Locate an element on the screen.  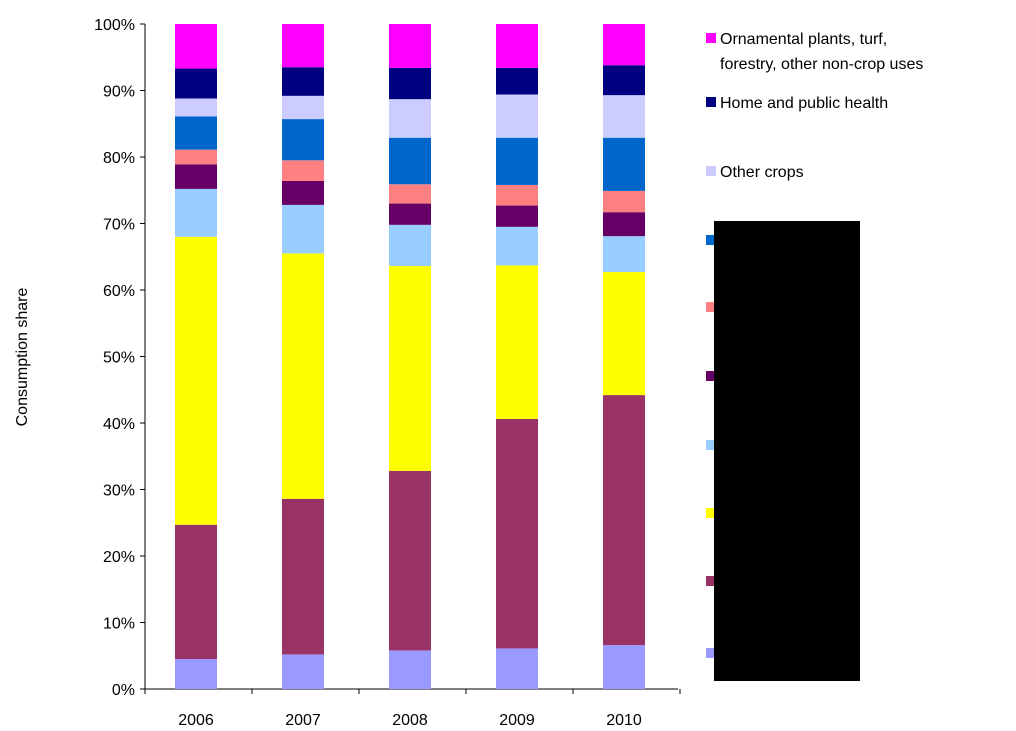
y-tick-label: 90% is located at coordinates (119, 92).